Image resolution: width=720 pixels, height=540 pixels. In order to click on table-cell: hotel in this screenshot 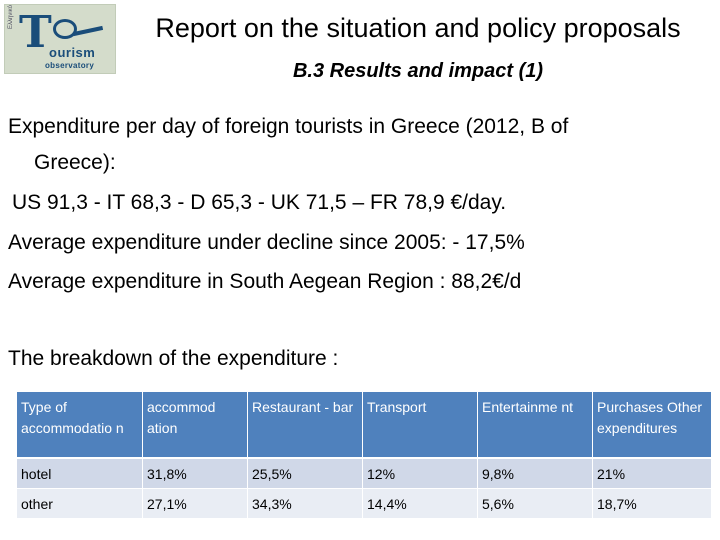, I will do `click(79, 473)`.